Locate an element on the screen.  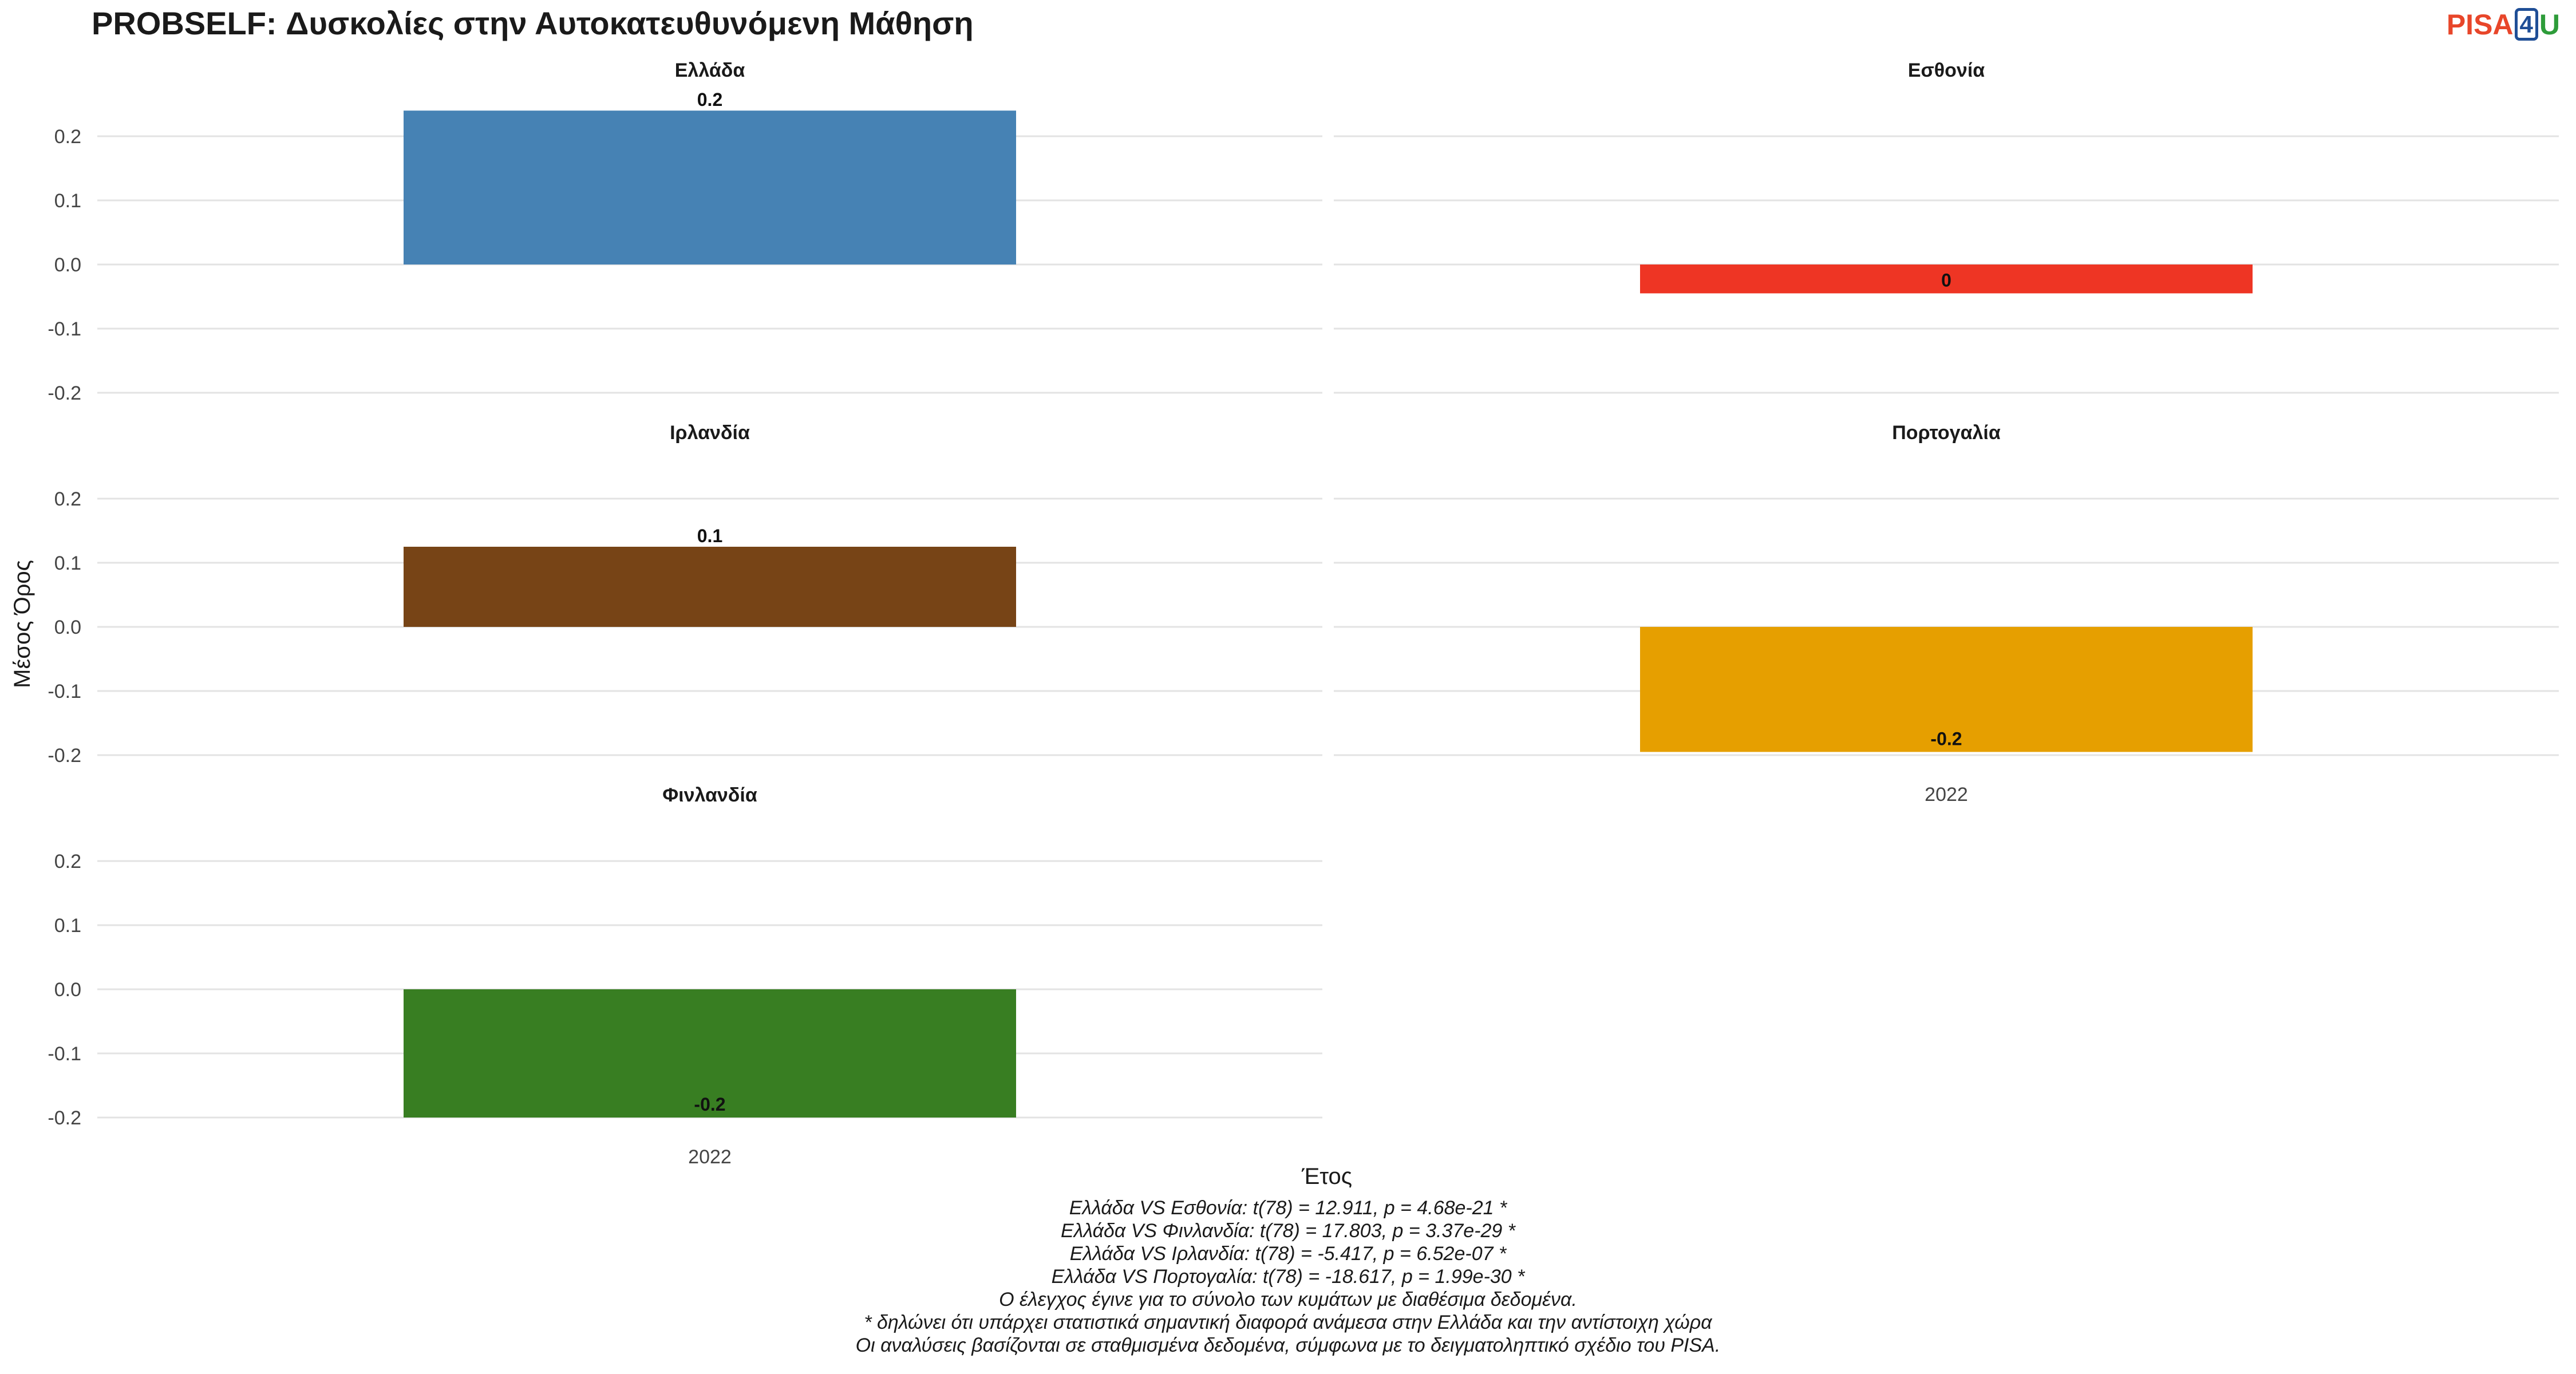
pisa4u-logo: PISA 4 U is located at coordinates (2503, 24).